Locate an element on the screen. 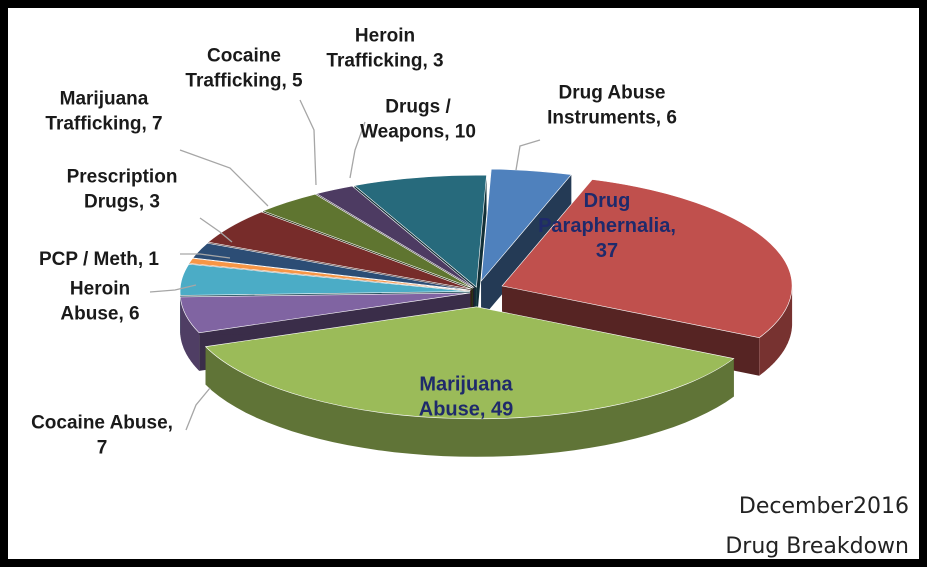 The height and width of the screenshot is (567, 927). slice-label-heroin-abuse: Heroin Abuse, 6 is located at coordinates (99, 302).